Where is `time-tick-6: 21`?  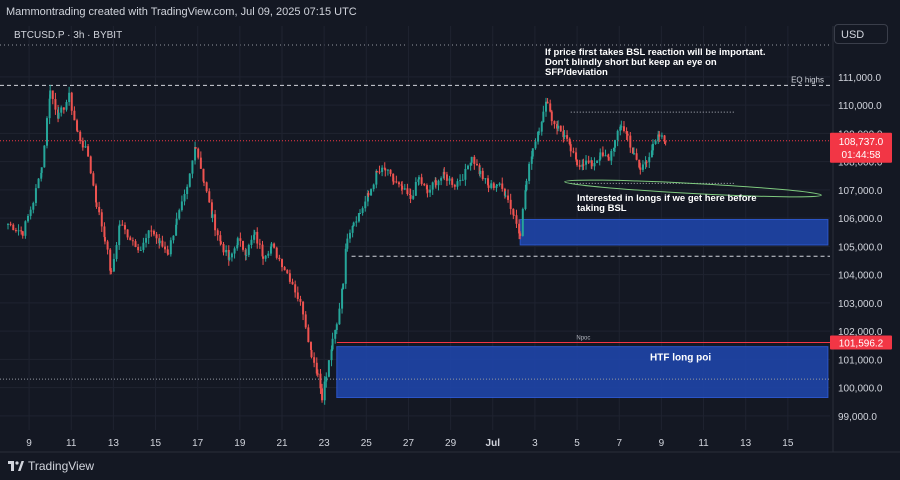 time-tick-6: 21 is located at coordinates (282, 443).